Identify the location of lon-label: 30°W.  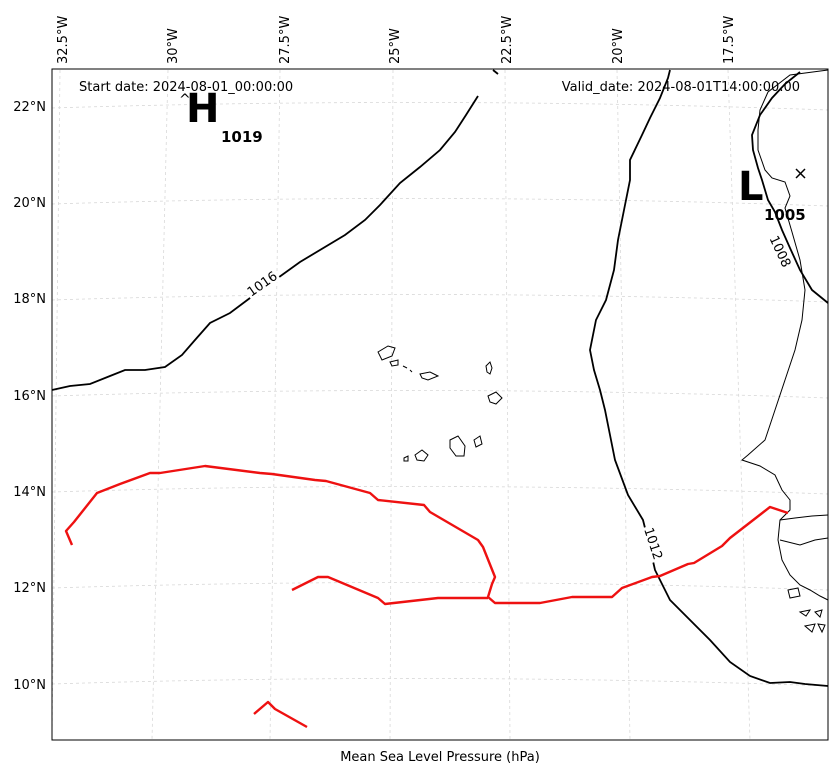
(173, 46).